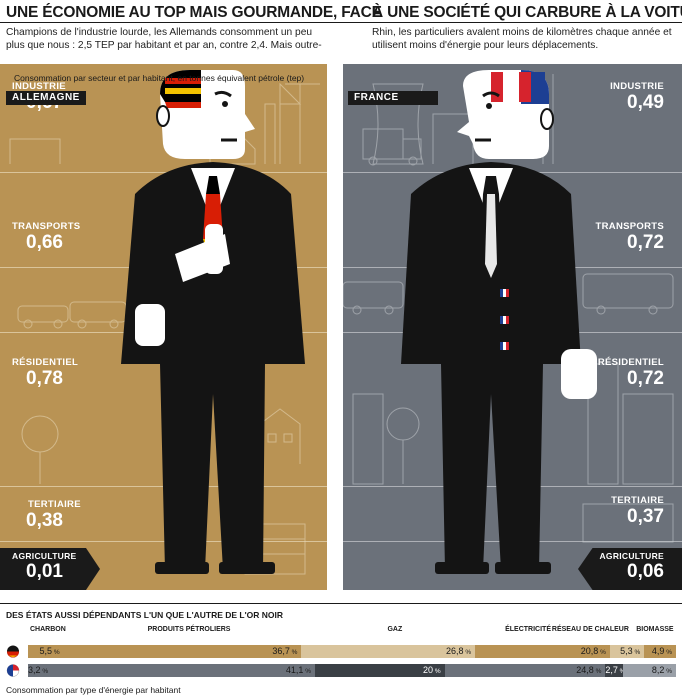  I want to click on category-label-gaz: GAZ, so click(395, 629).